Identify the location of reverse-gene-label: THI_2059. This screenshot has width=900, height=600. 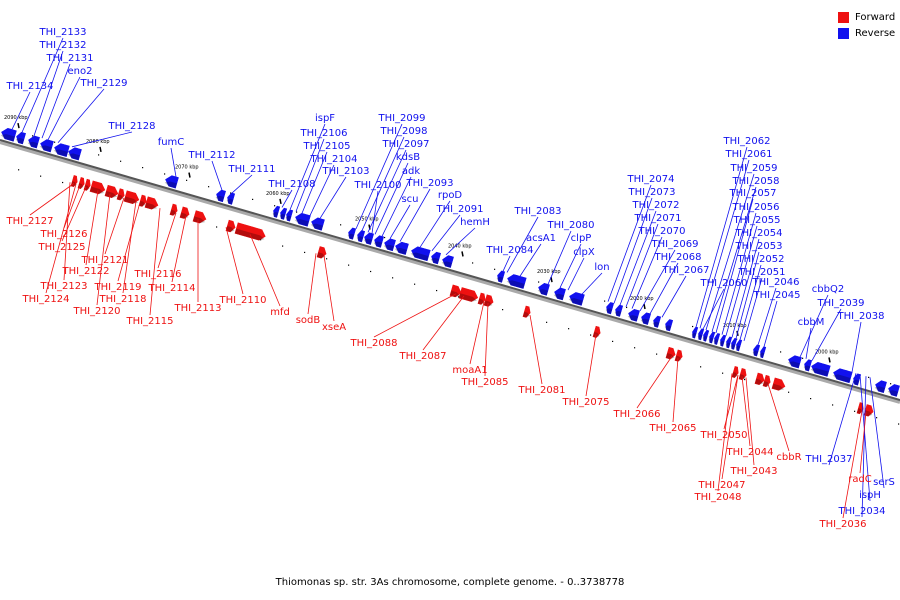
(741, 247).